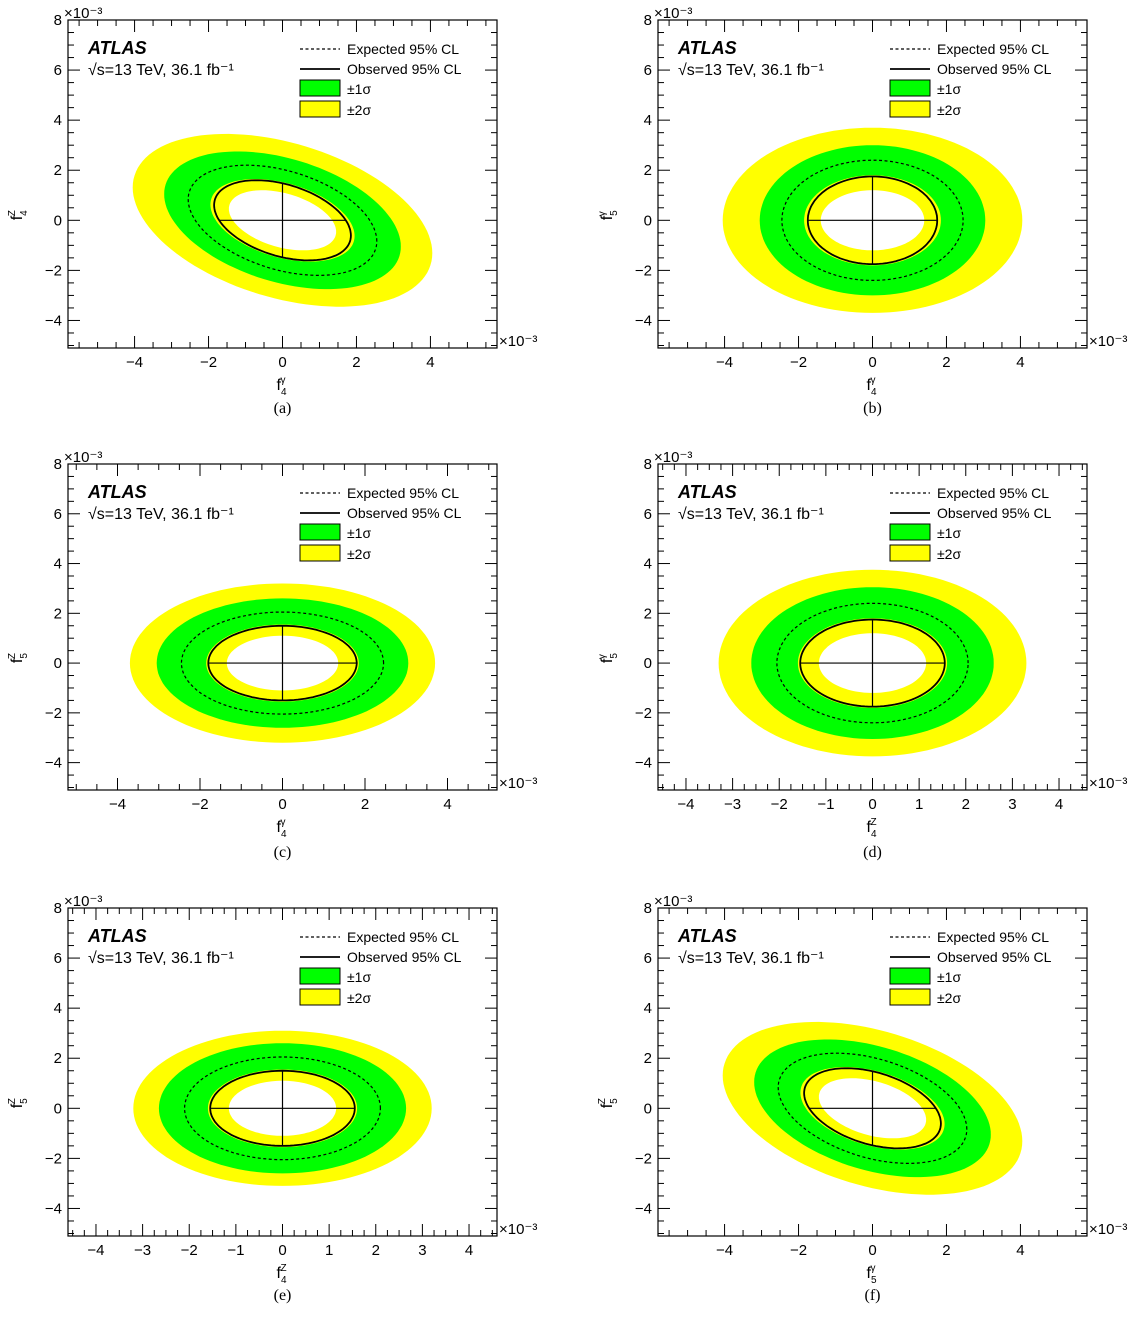 The image size is (1141, 1332). I want to click on panel-caption: (e), so click(283, 1295).